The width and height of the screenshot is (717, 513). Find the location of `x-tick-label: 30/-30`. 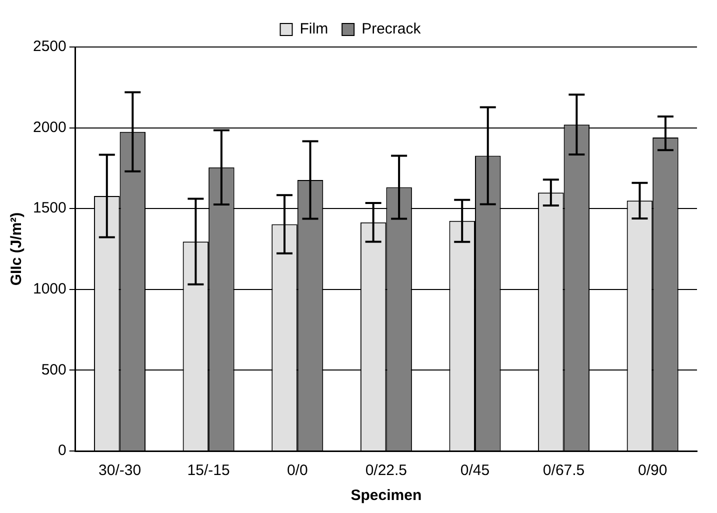

x-tick-label: 30/-30 is located at coordinates (120, 471).